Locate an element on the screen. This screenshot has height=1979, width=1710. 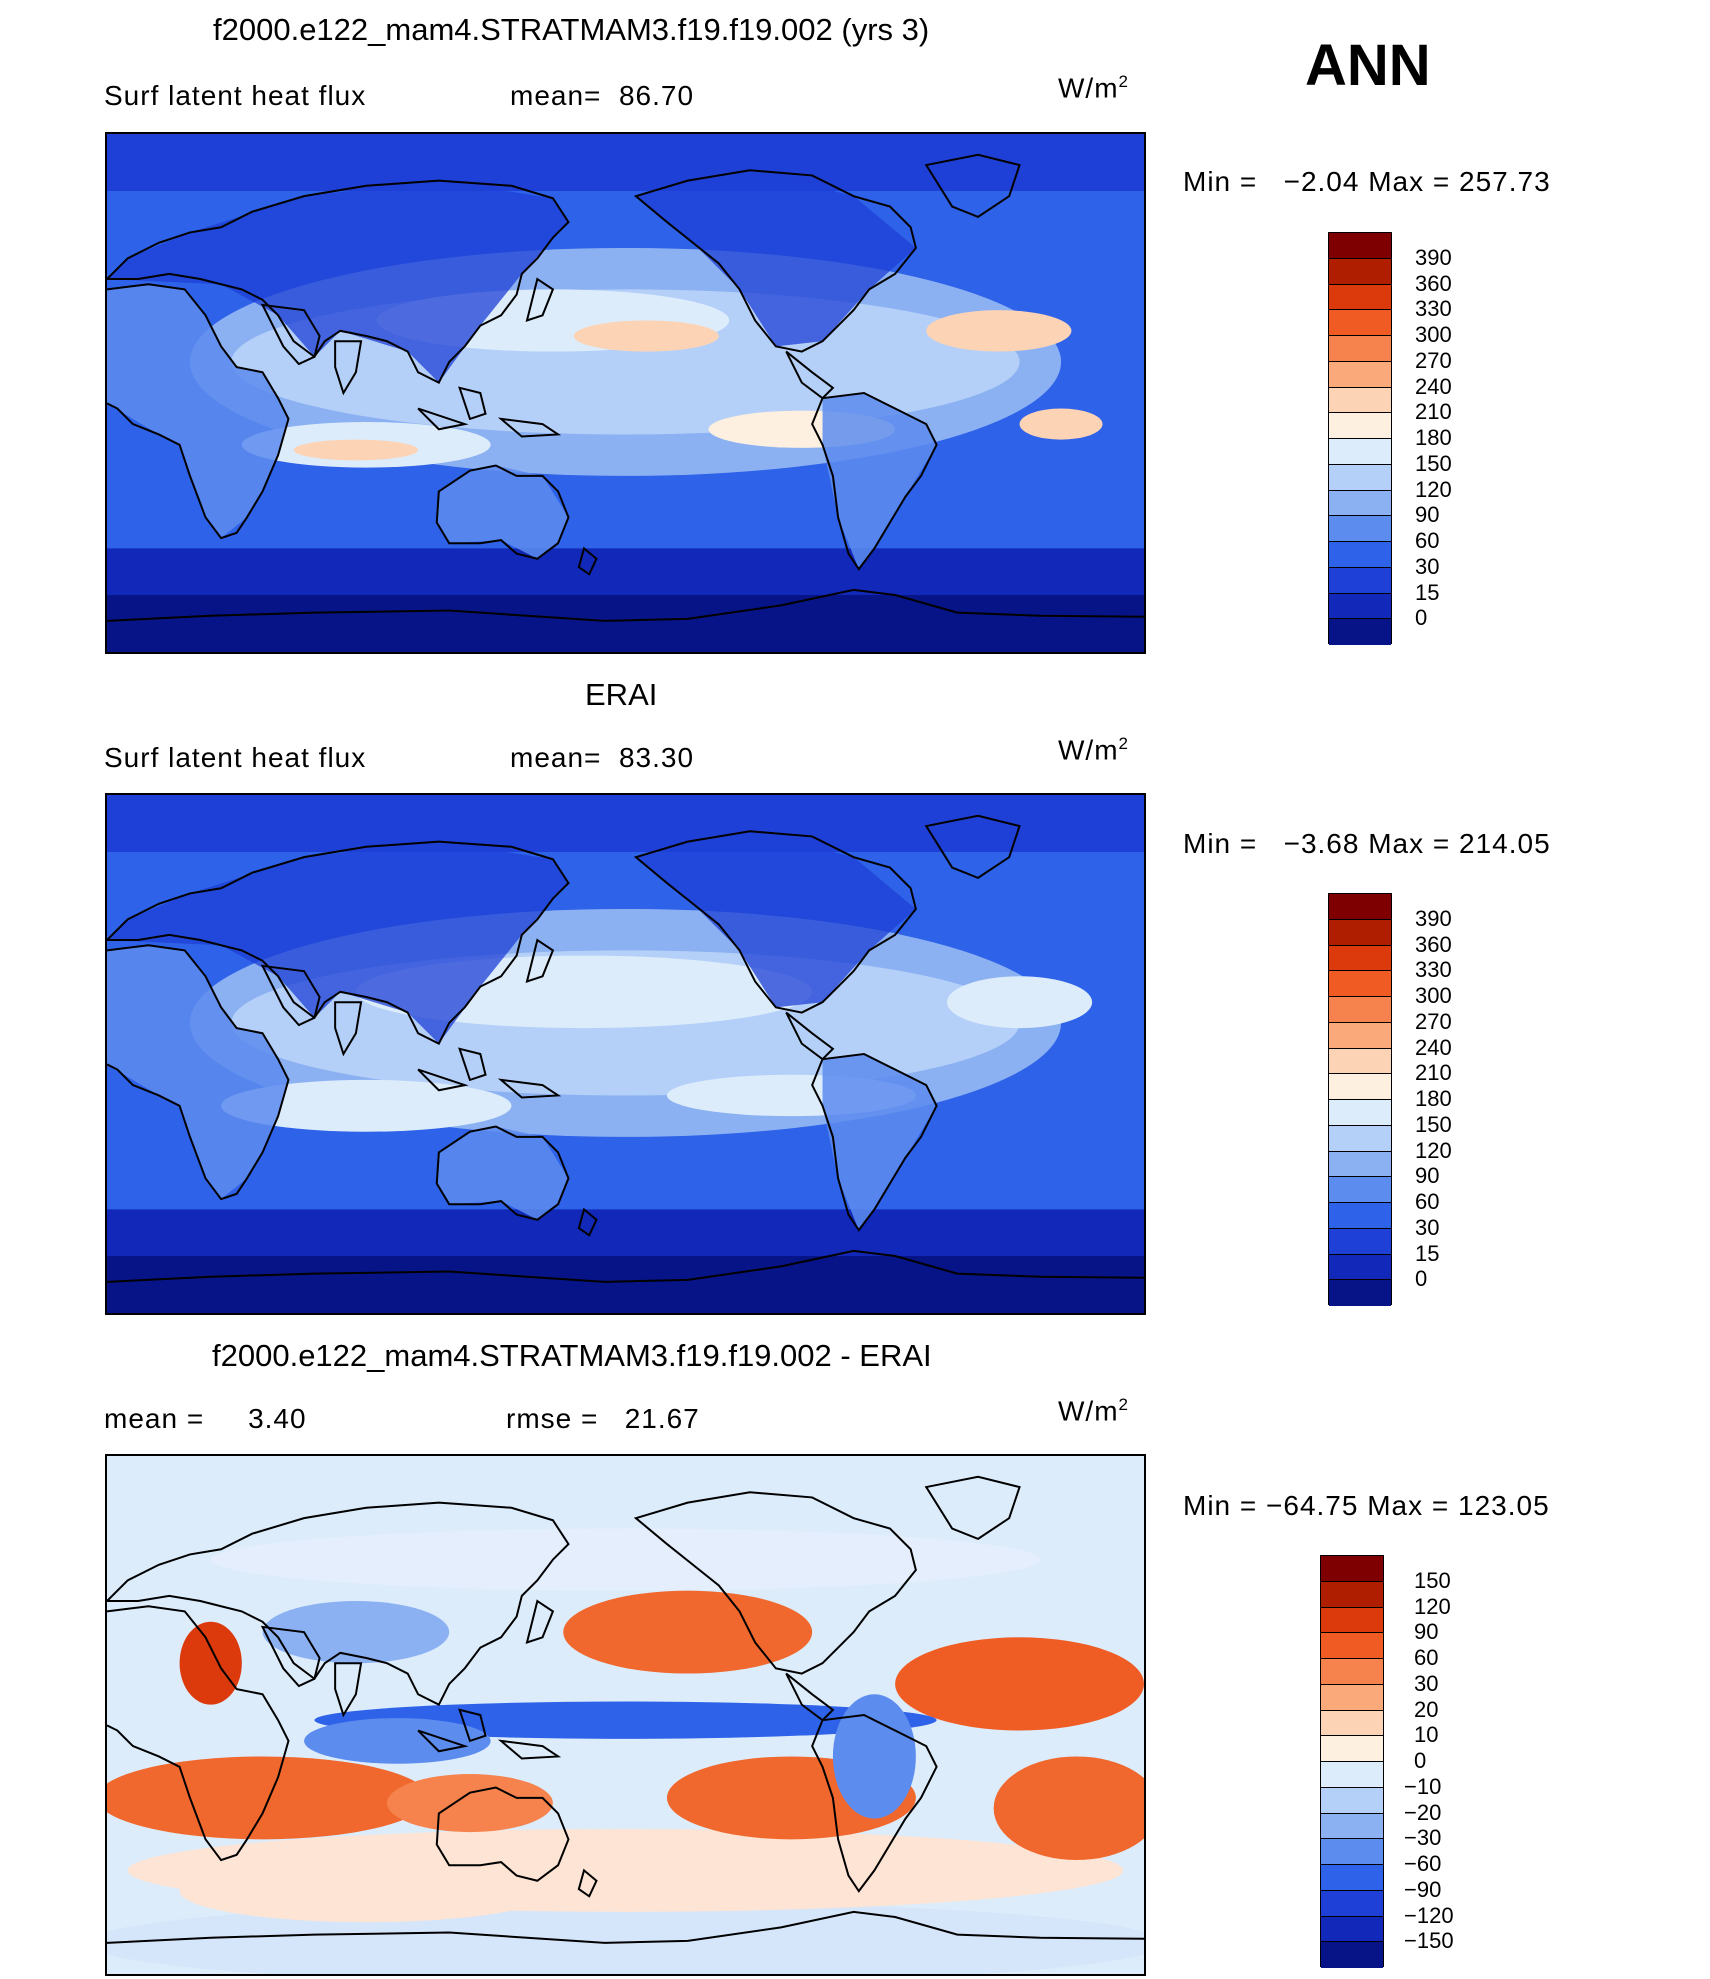
colorbar-tick-label: 20 is located at coordinates (1426, 1709).